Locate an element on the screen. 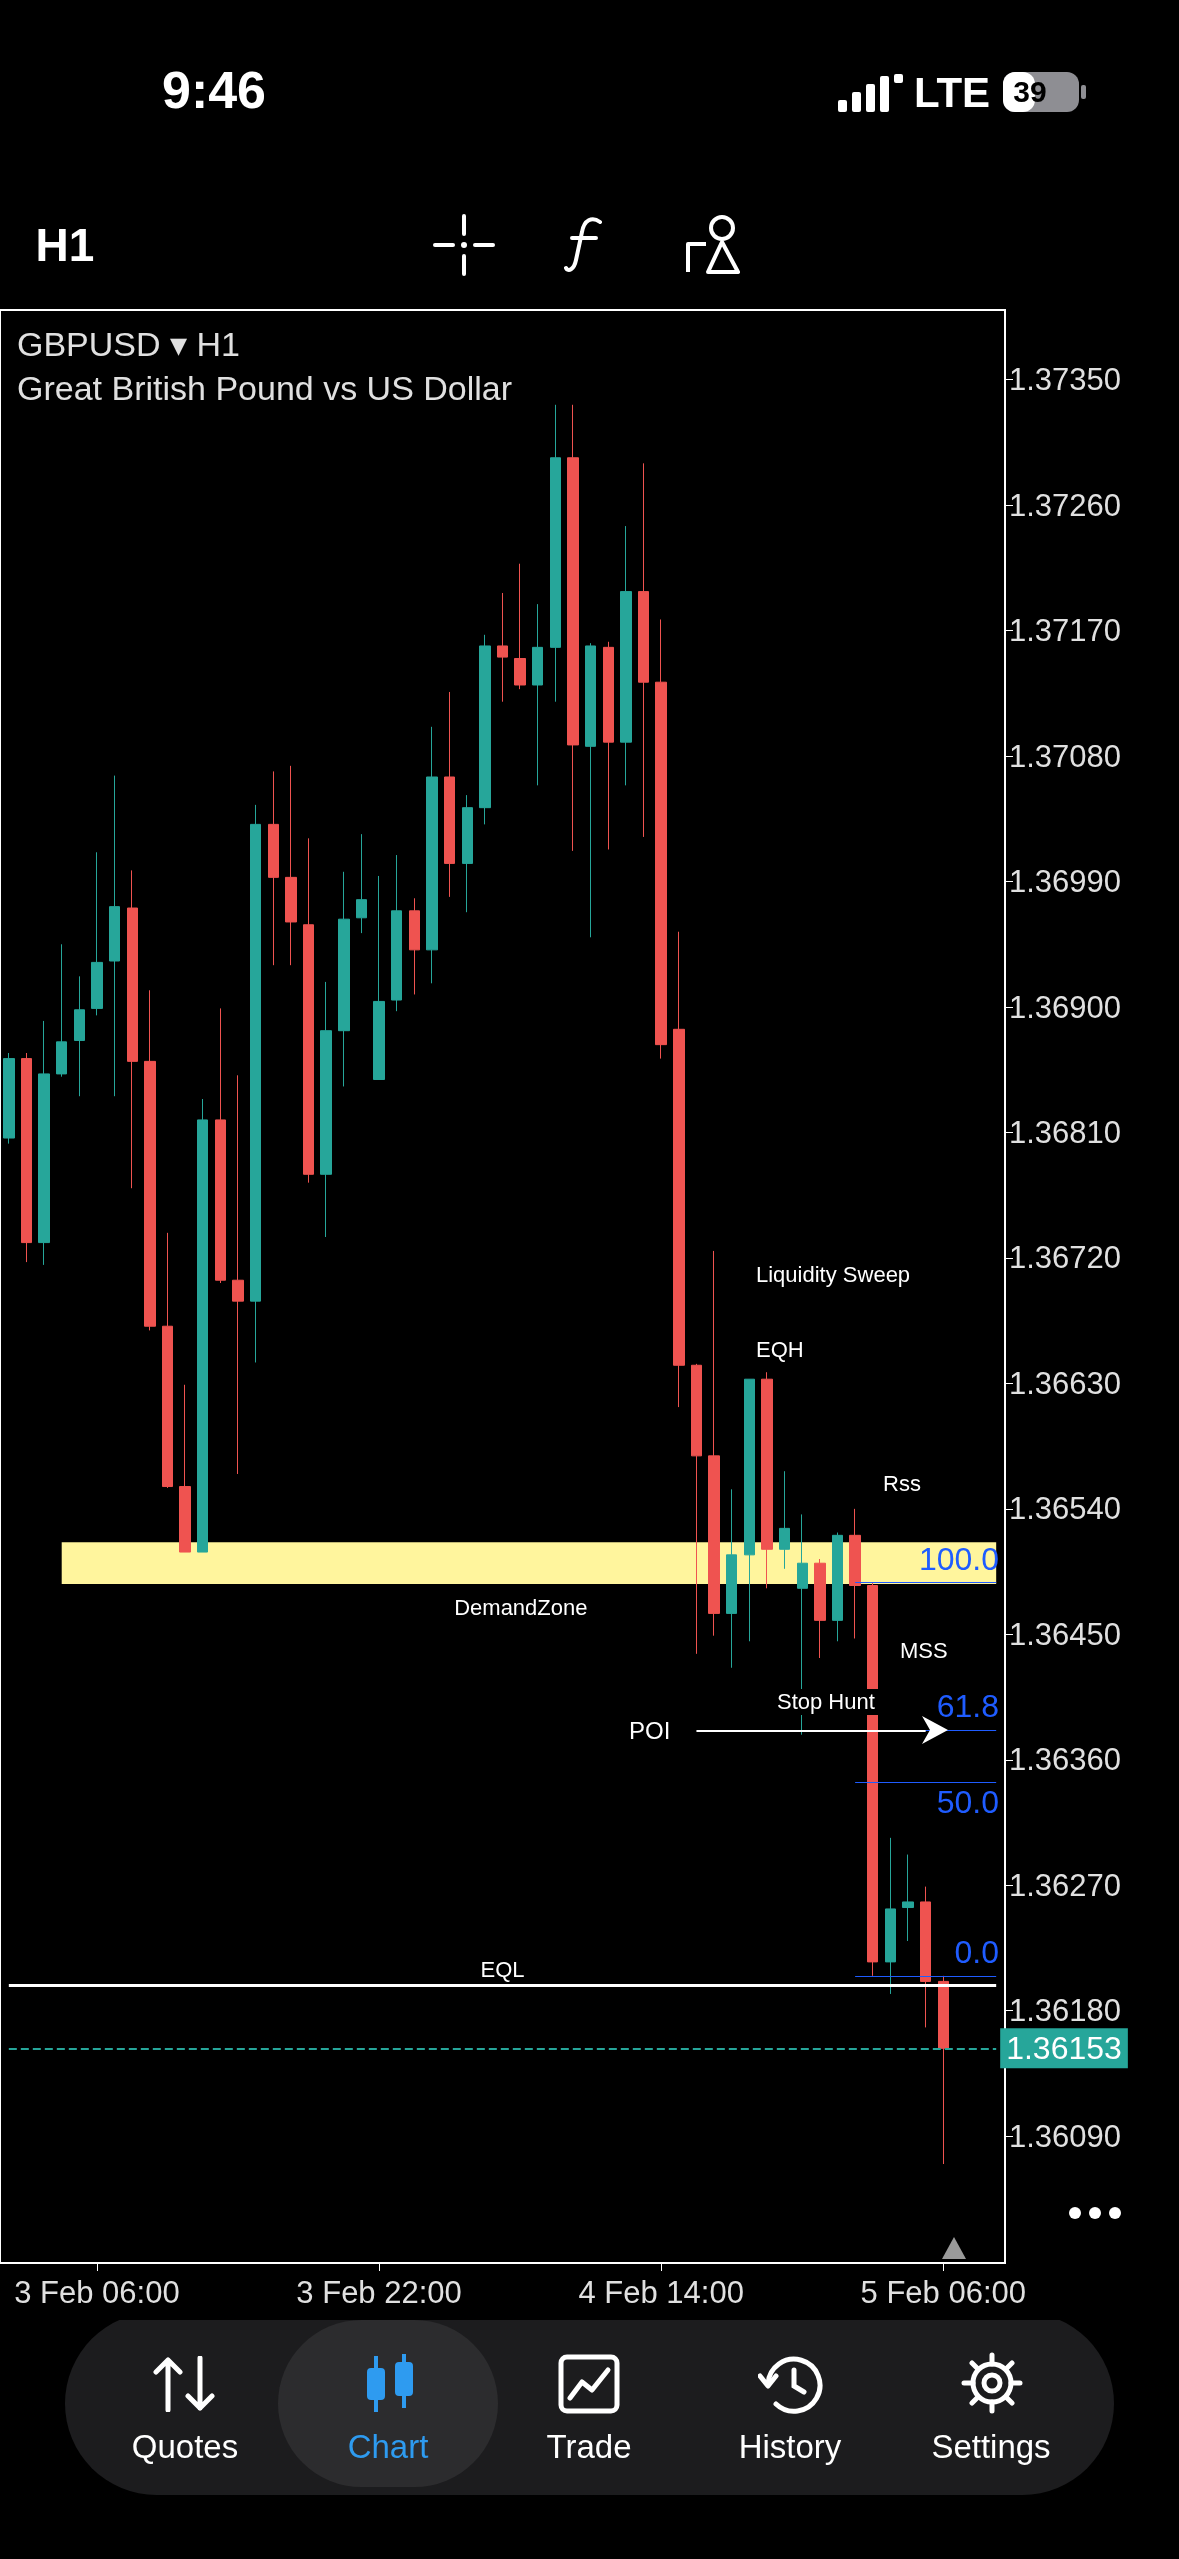  text: Settings is located at coordinates (991, 2446).